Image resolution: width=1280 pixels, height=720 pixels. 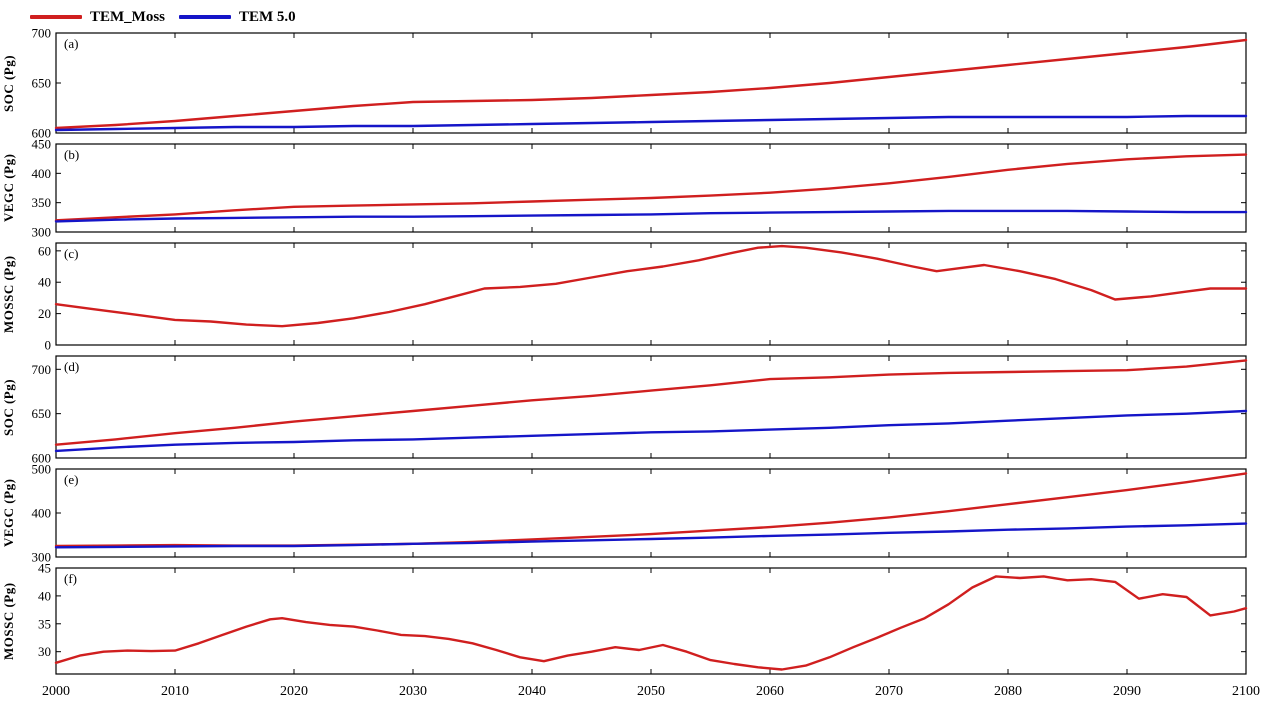 I want to click on chart-panel-d: 600 650 700 (d), so click(x=640, y=410).